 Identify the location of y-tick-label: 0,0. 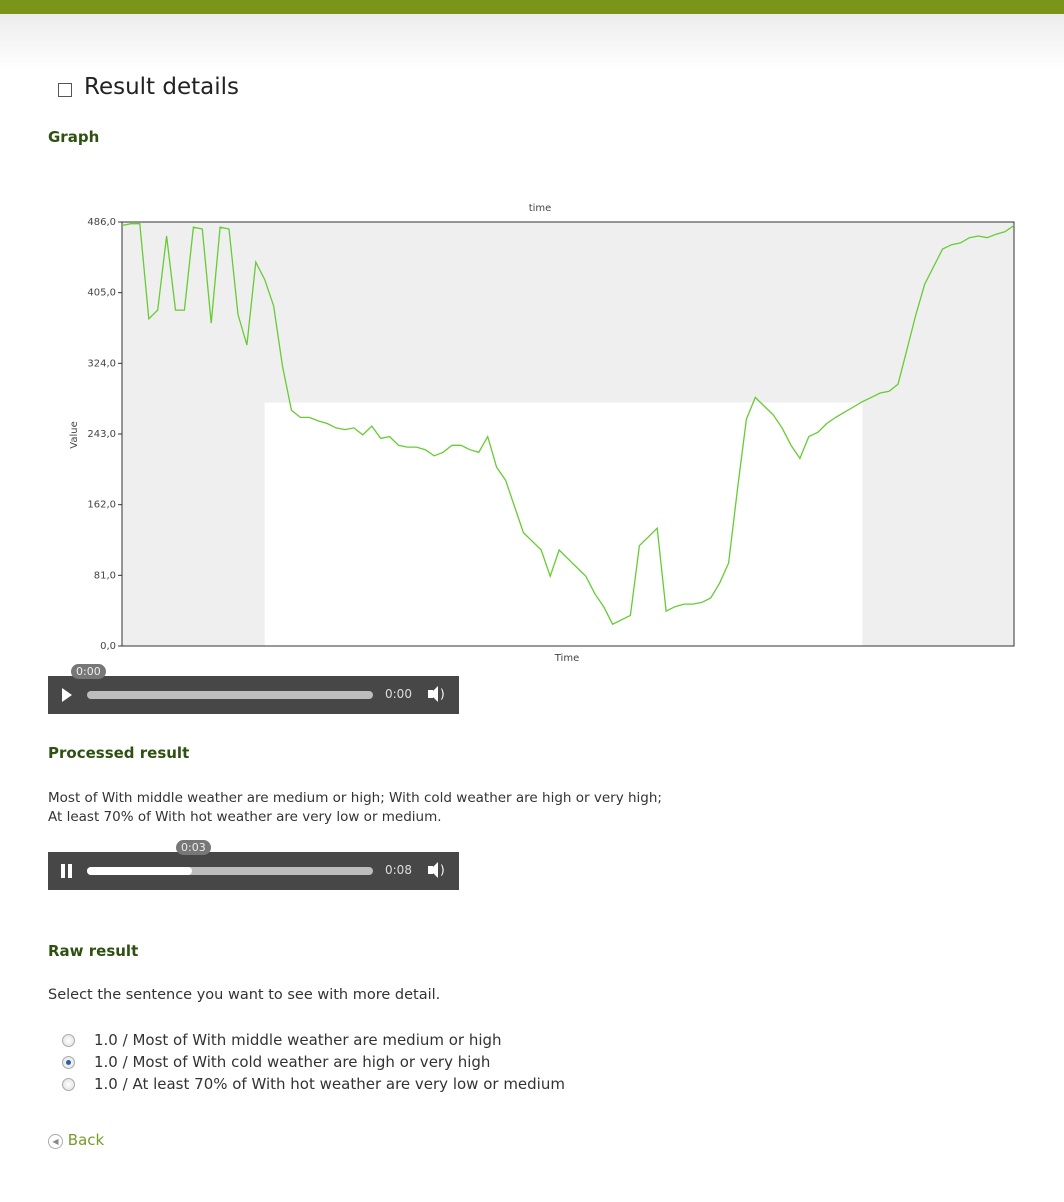
(108, 646).